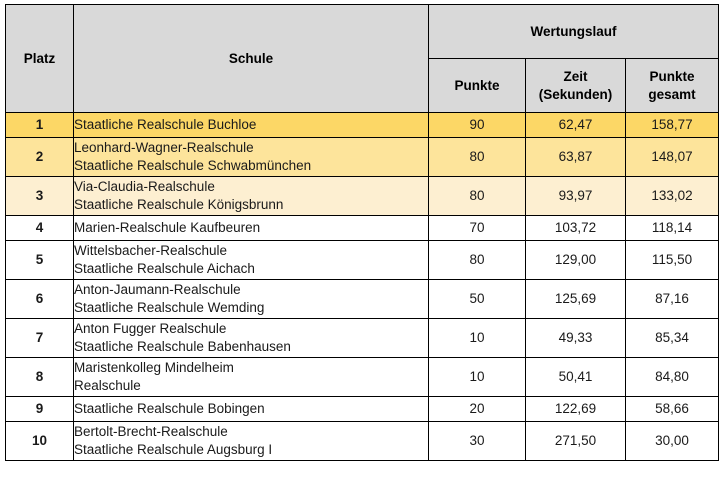 The height and width of the screenshot is (497, 723). Describe the element at coordinates (672, 196) in the screenshot. I see `cell-gesamt: 133,02` at that location.